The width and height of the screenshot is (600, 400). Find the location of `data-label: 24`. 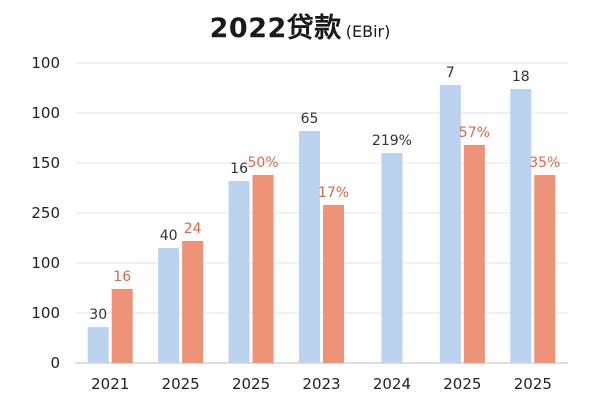

data-label: 24 is located at coordinates (193, 229).